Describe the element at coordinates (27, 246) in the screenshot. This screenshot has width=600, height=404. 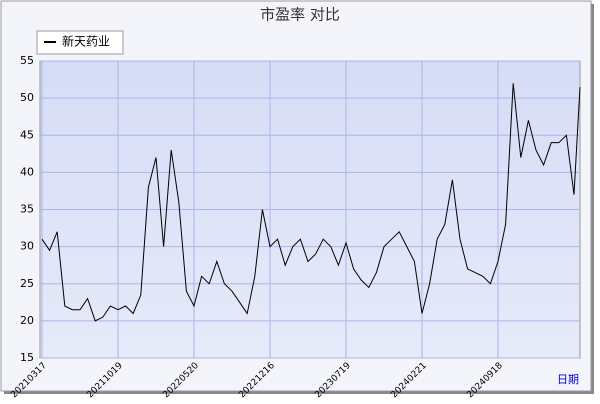
I see `y-tick-label: 30` at that location.